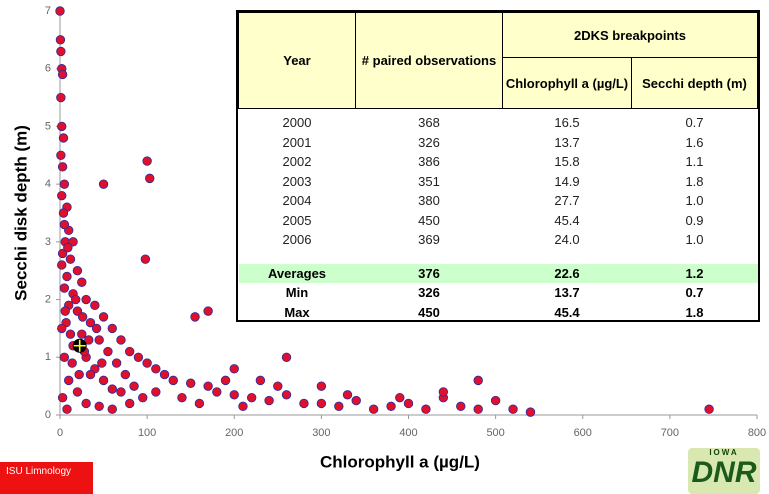 The image size is (769, 494). Describe the element at coordinates (60, 433) in the screenshot. I see `x-tick-label: 0` at that location.